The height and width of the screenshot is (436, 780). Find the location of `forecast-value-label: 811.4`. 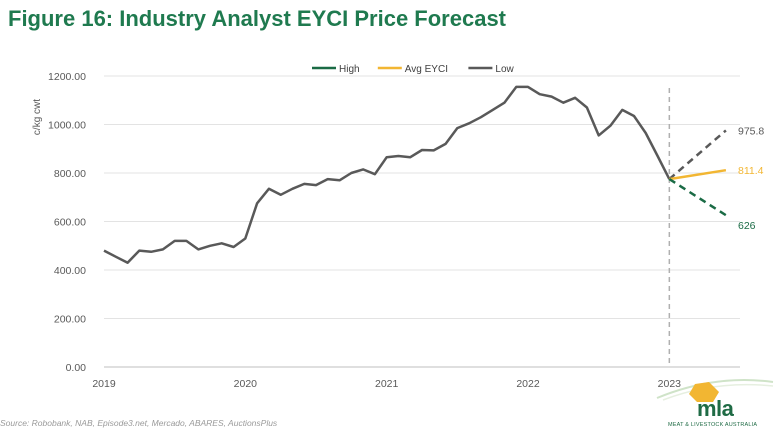

forecast-value-label: 811.4 is located at coordinates (751, 171).